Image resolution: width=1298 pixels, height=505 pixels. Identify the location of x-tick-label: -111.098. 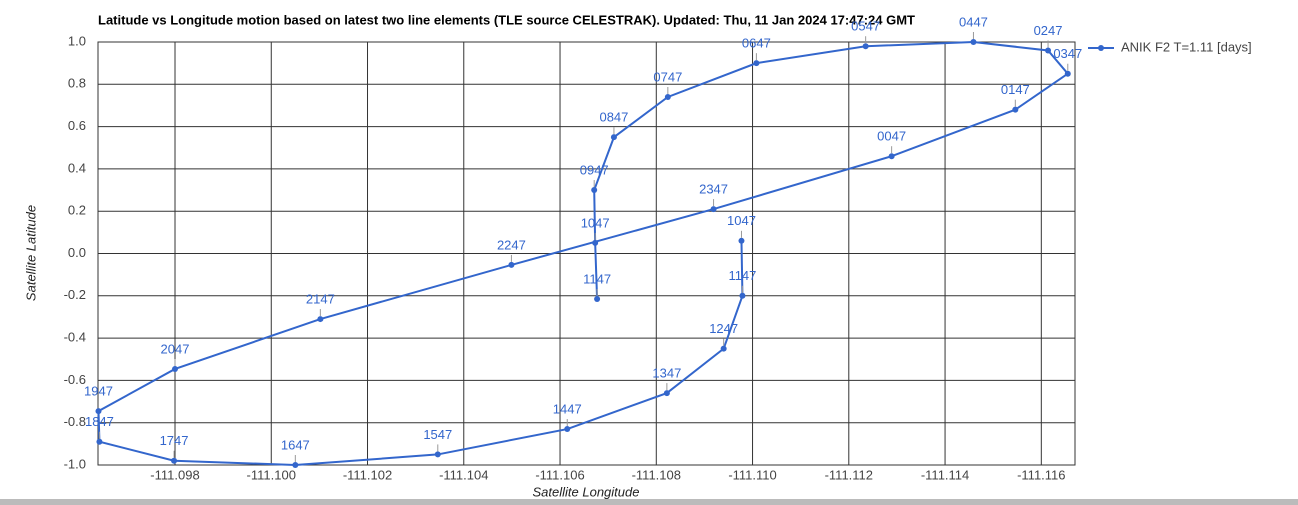
(174, 474).